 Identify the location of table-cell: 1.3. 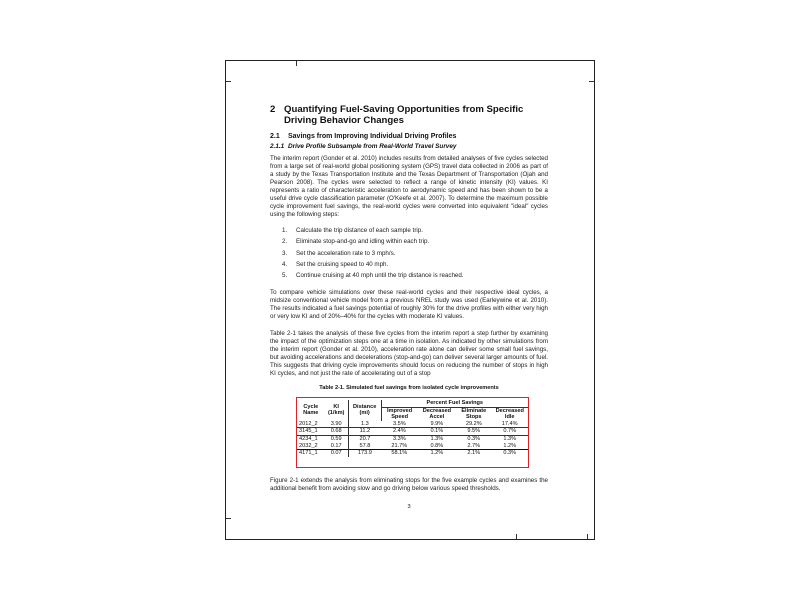
(365, 423).